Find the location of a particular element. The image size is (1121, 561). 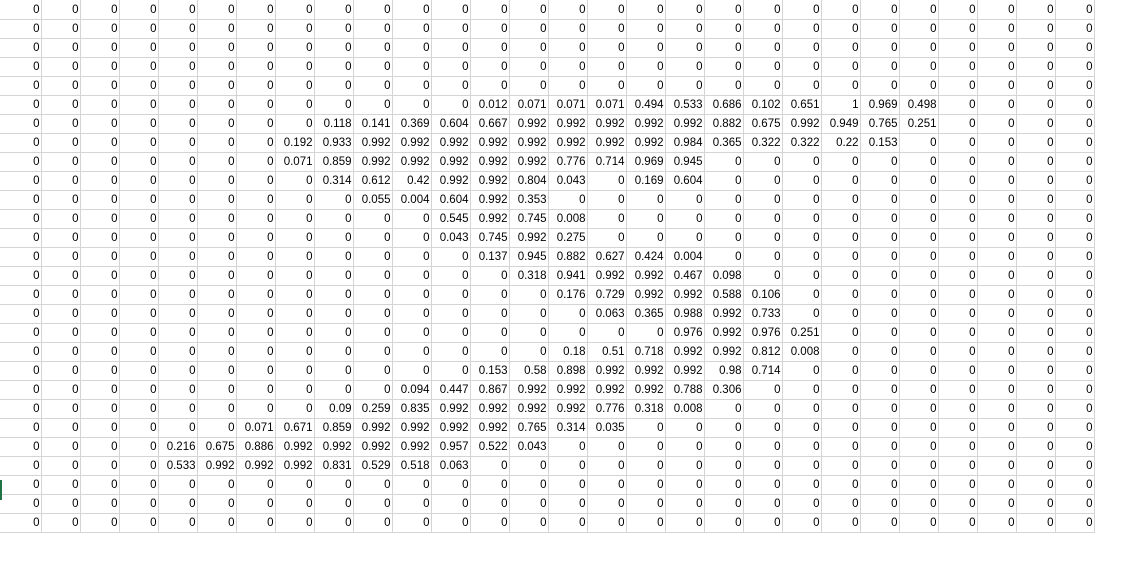

cell: 0.733 is located at coordinates (762, 313).